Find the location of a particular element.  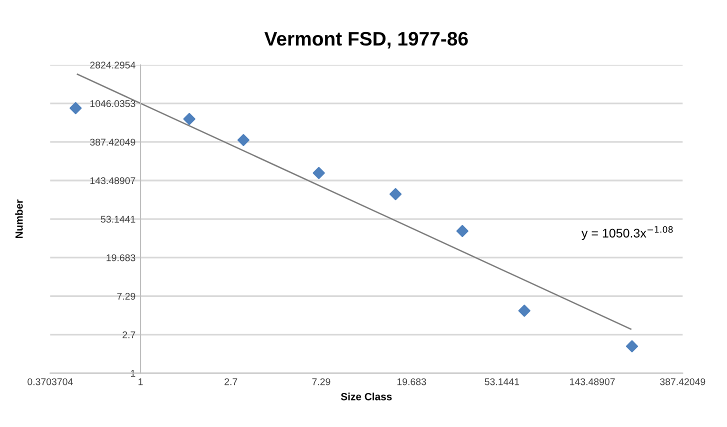

annotation: y = 1050.3x$^{−1.08}$ is located at coordinates (627, 233).